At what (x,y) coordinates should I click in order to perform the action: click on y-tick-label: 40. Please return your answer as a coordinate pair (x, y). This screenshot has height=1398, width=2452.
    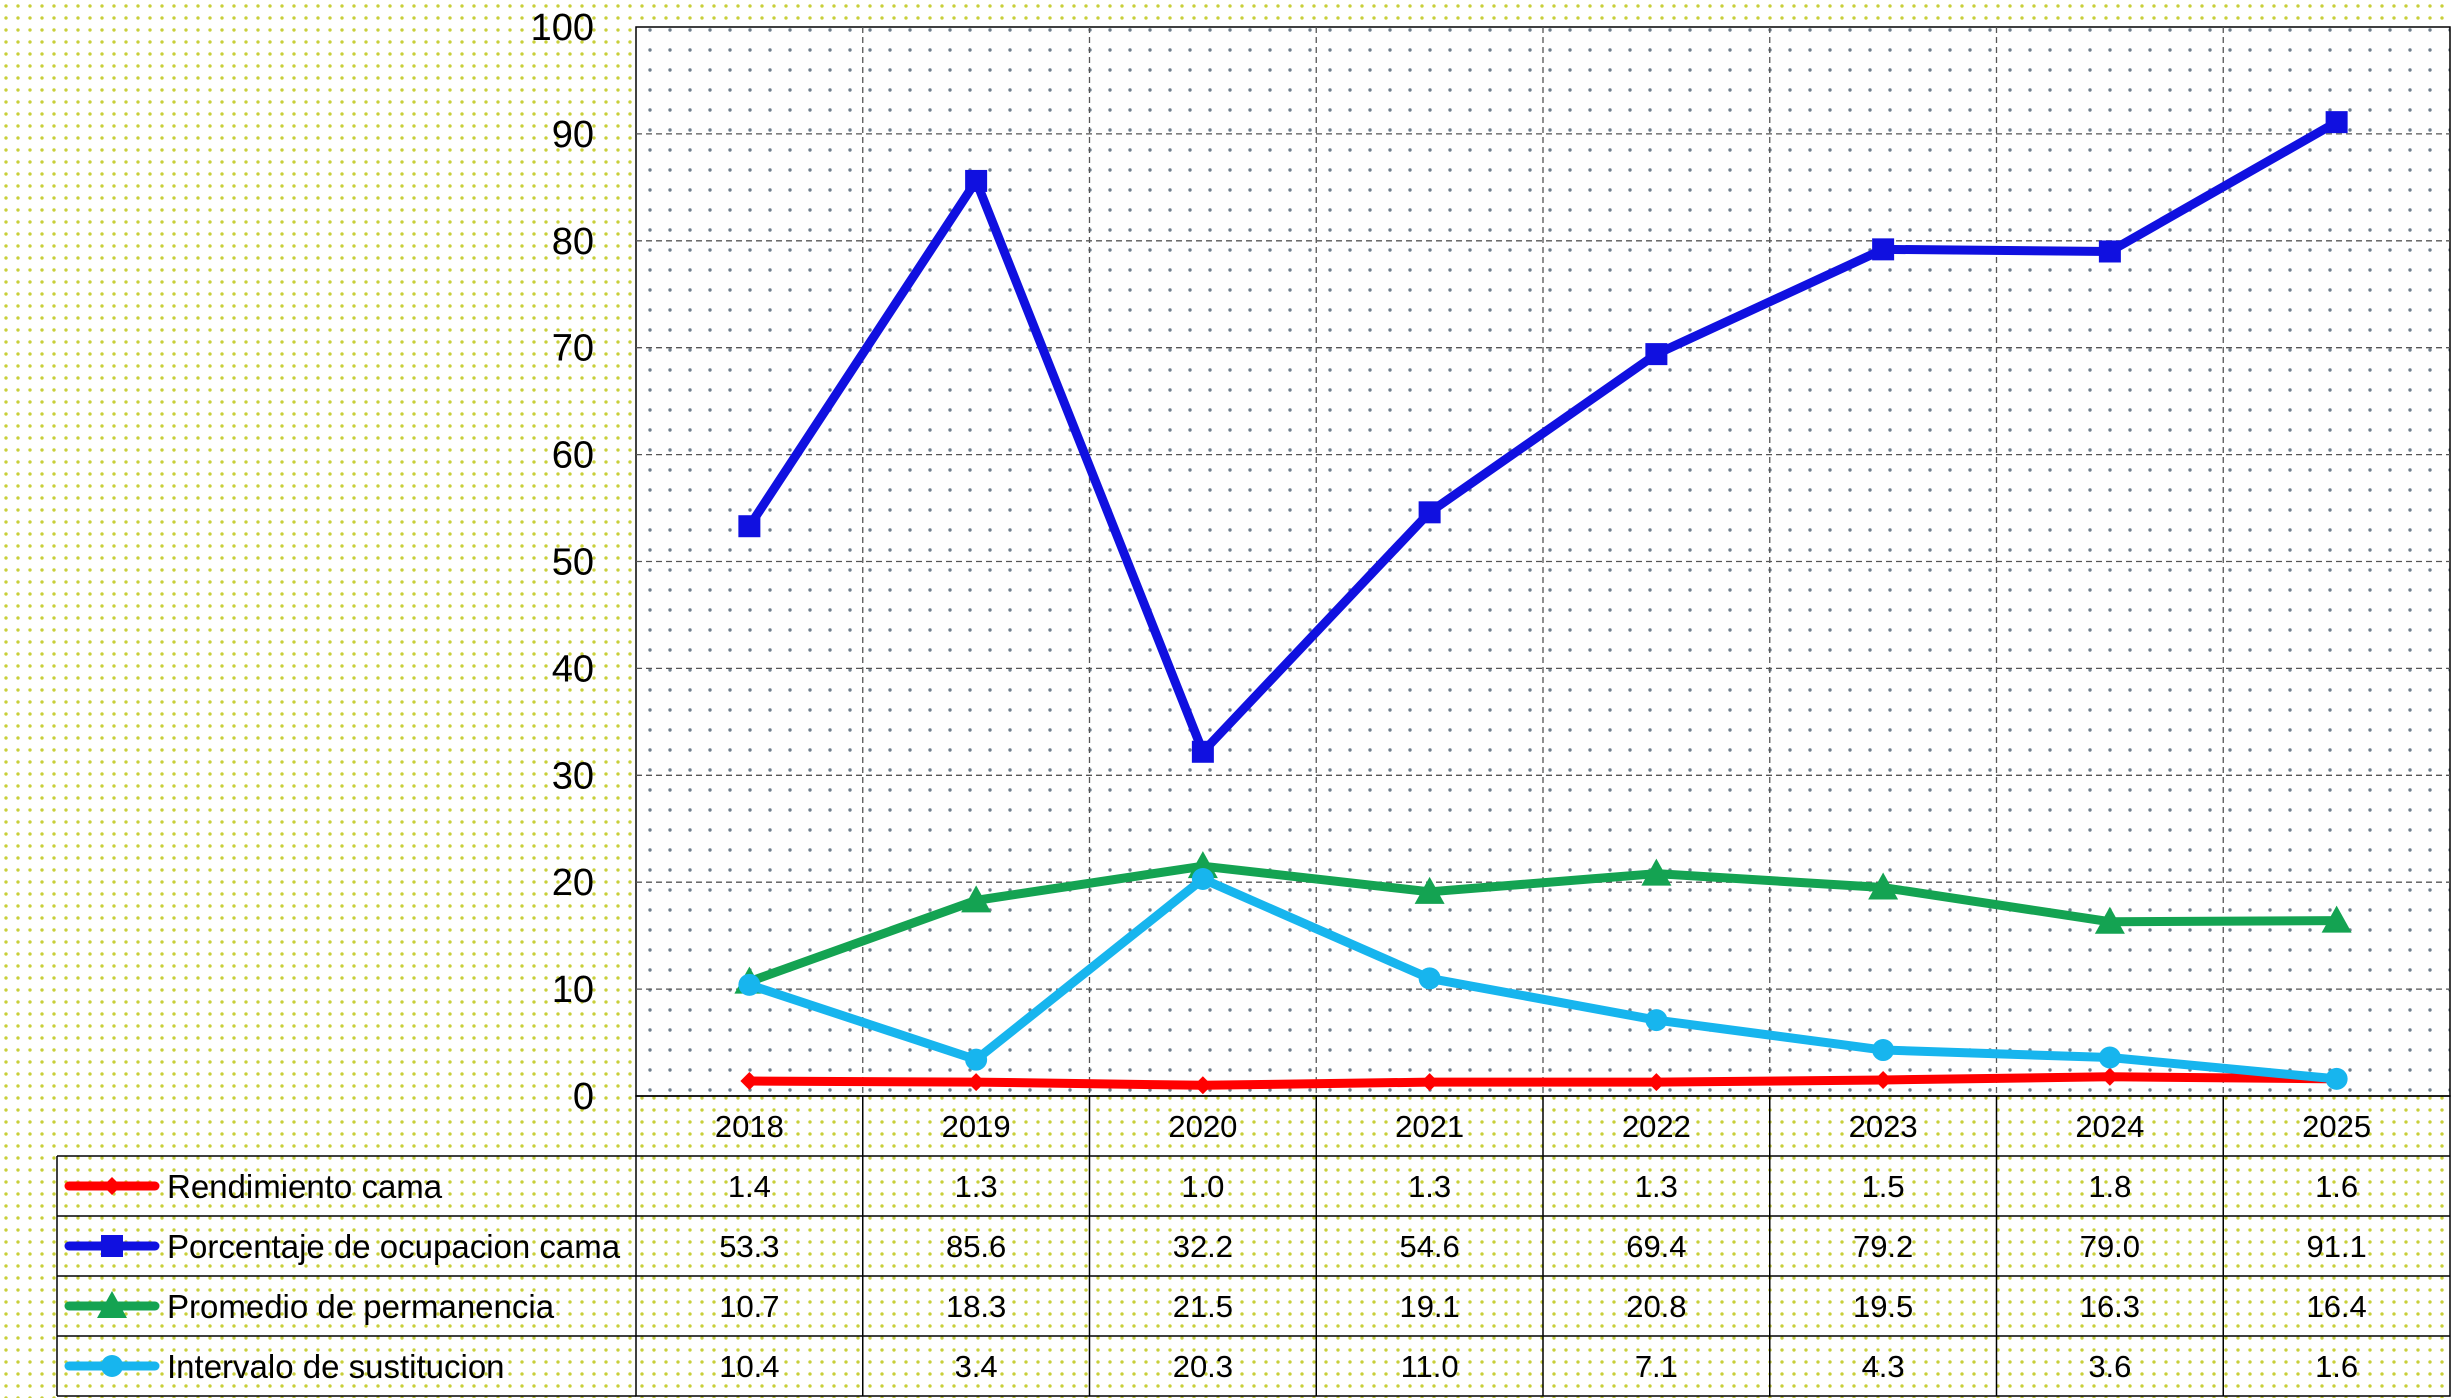
    Looking at the image, I should click on (573, 669).